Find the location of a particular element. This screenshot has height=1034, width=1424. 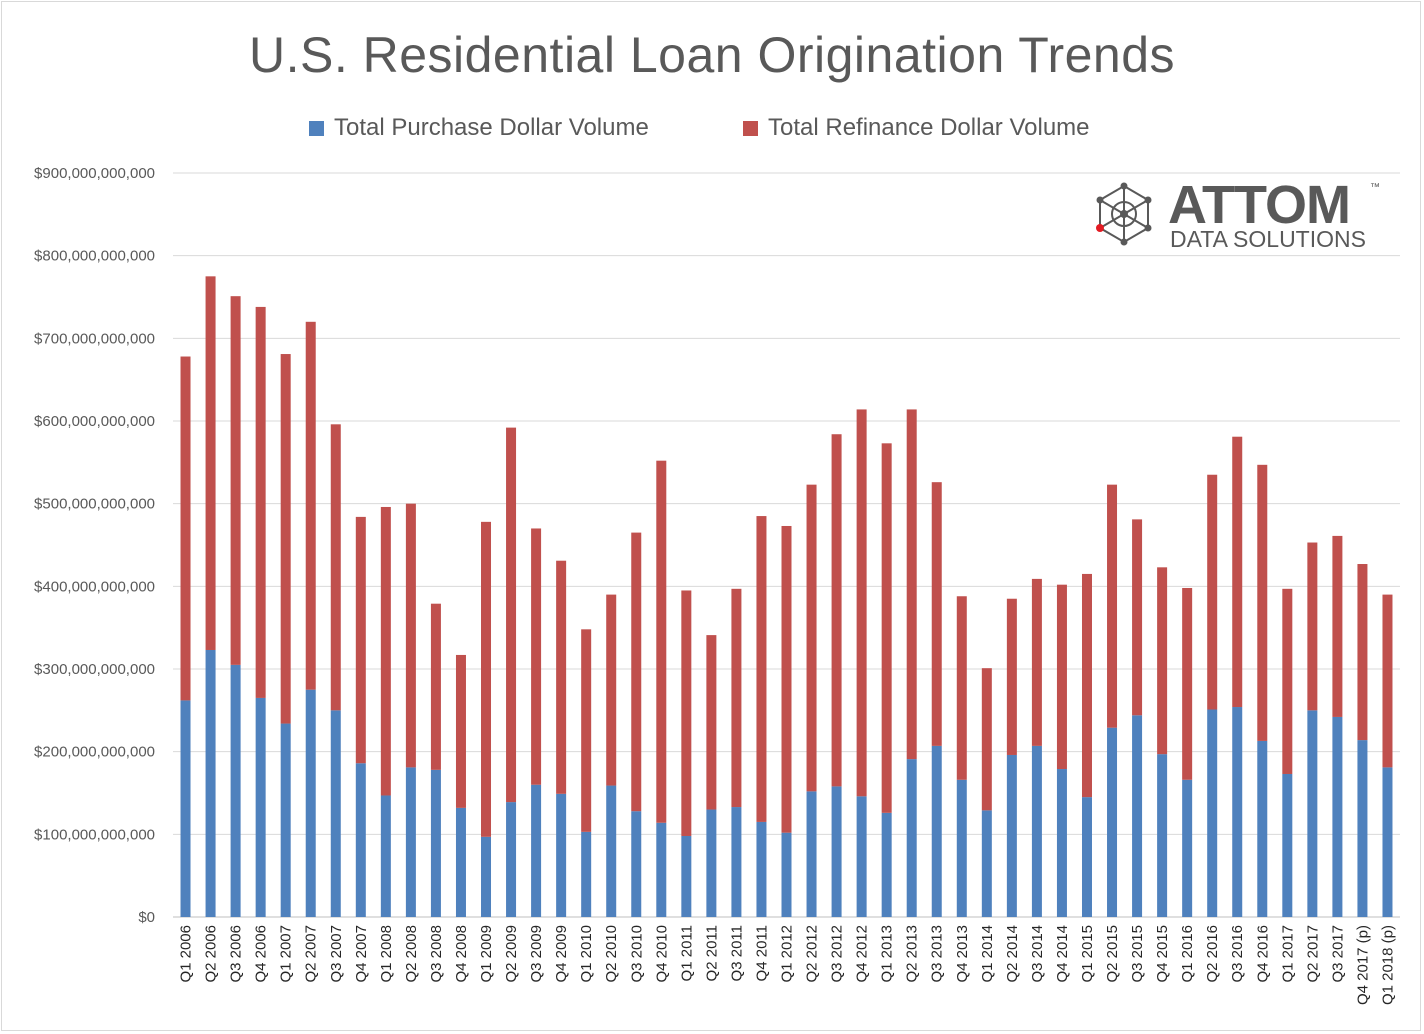

y-tick-label: $800,000,000,000 is located at coordinates (94, 256).